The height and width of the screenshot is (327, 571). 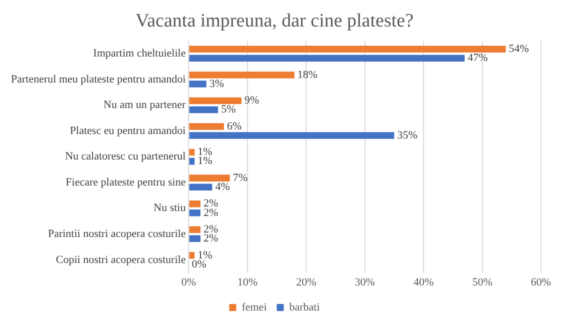 I want to click on data-label: 3%, so click(x=216, y=84).